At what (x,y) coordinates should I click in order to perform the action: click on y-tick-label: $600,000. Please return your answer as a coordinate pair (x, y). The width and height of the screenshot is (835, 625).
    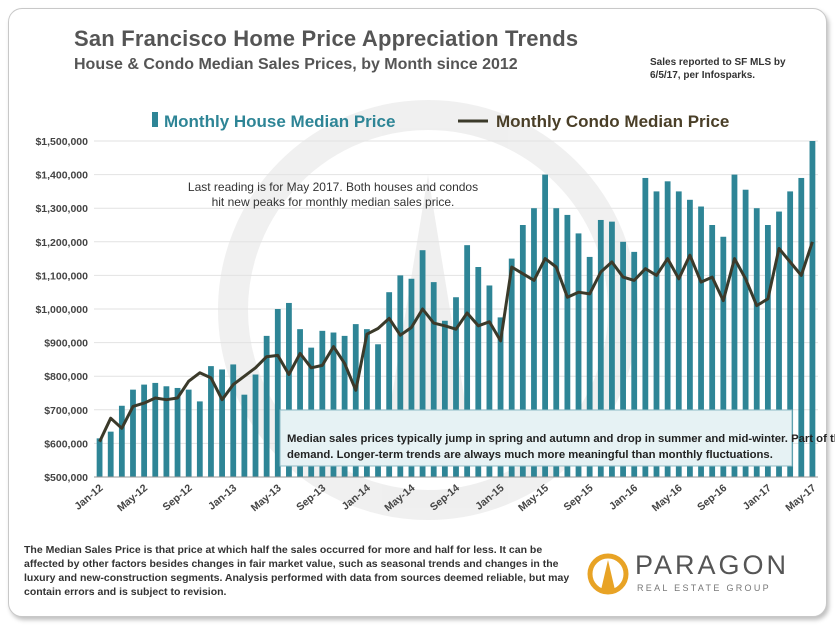
    Looking at the image, I should click on (66, 444).